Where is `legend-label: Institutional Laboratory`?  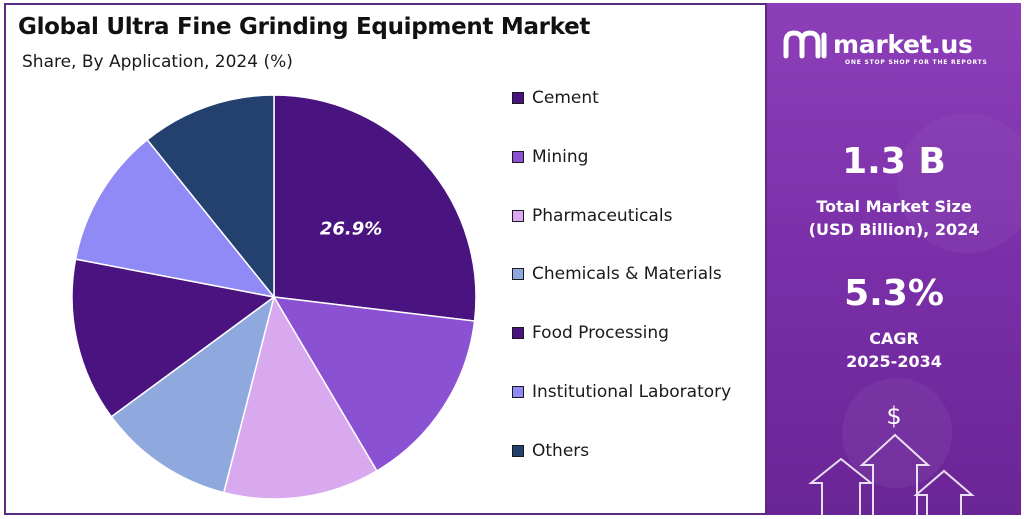
legend-label: Institutional Laboratory is located at coordinates (632, 392).